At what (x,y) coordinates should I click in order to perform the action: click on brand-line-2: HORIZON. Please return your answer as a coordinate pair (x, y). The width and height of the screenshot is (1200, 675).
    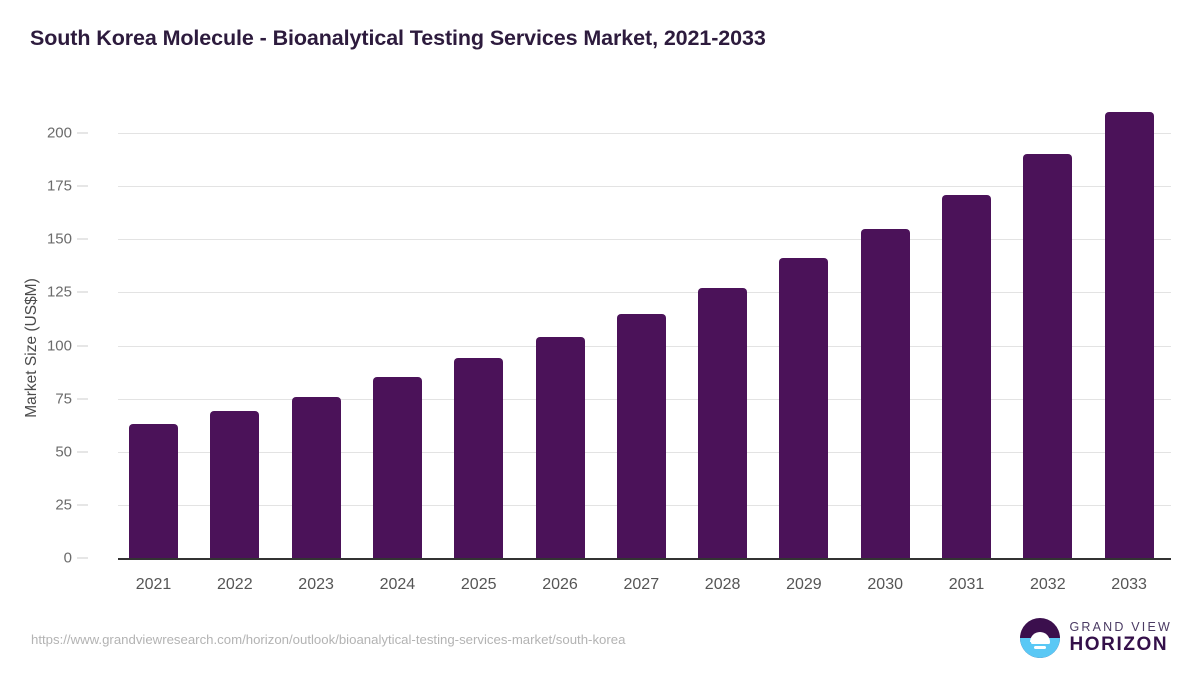
    Looking at the image, I should click on (1119, 644).